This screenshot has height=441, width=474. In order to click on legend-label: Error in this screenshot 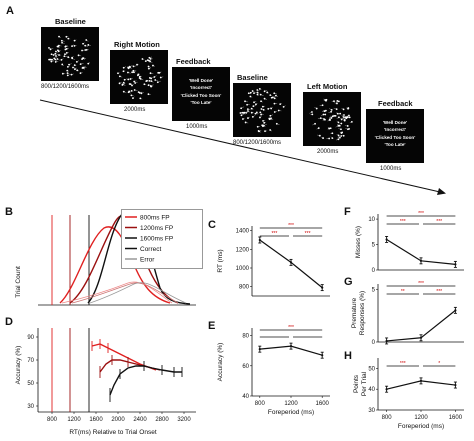, I will do `click(147, 259)`.